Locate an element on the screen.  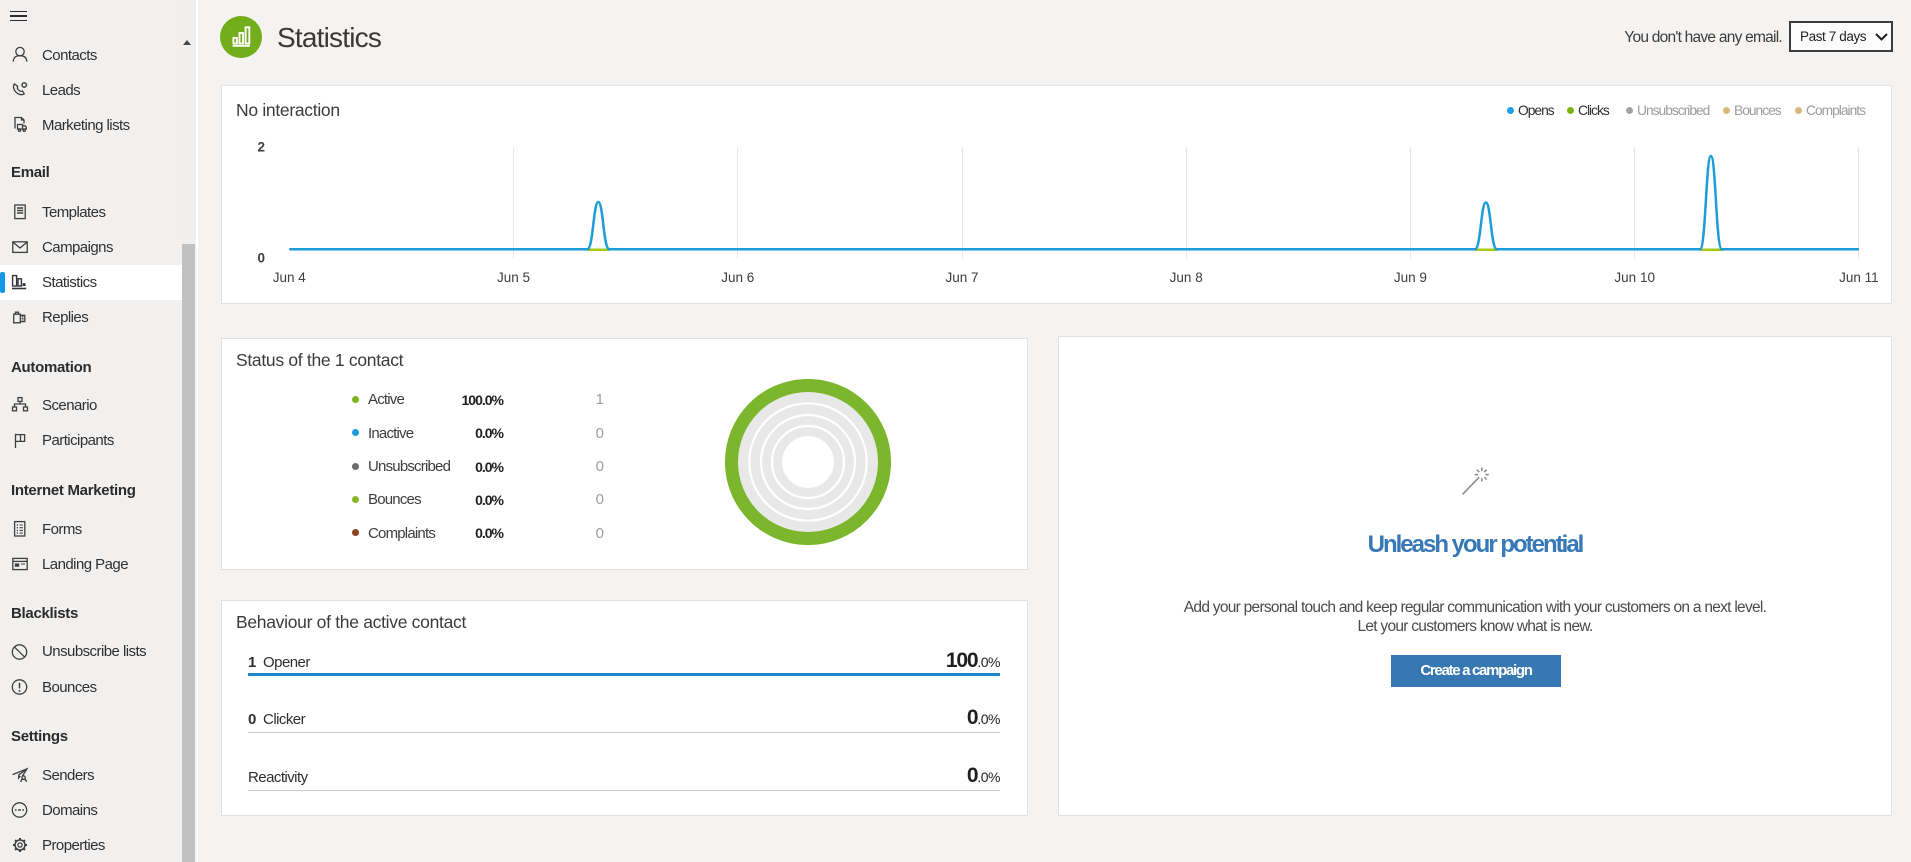
svg-text: Jun 8 is located at coordinates (1186, 277).